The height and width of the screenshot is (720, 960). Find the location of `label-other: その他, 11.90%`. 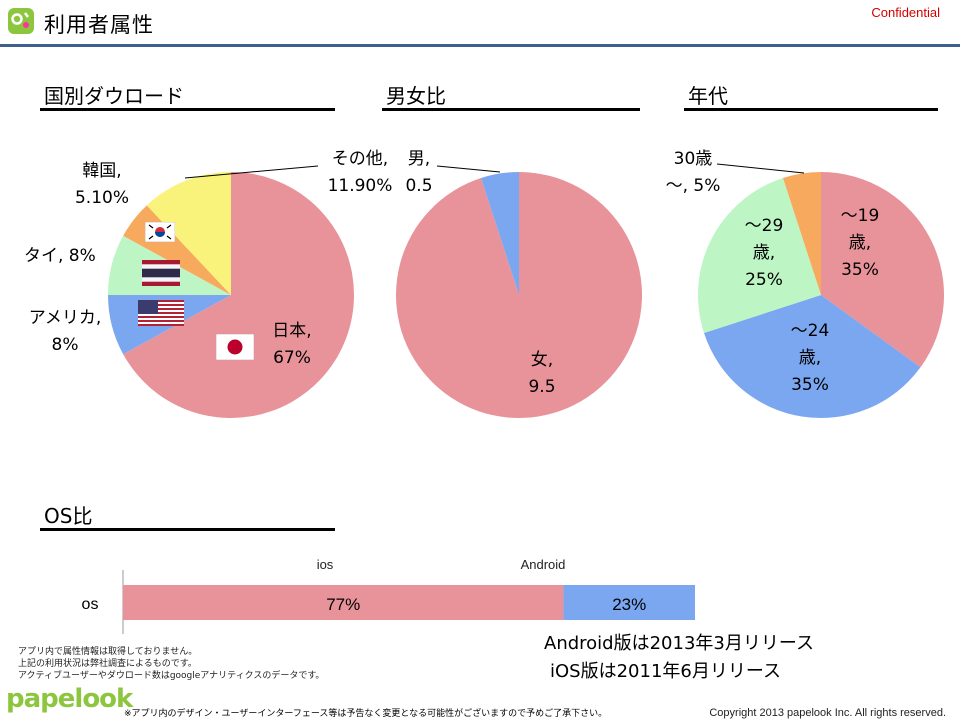

label-other: その他, 11.90% is located at coordinates (360, 172).